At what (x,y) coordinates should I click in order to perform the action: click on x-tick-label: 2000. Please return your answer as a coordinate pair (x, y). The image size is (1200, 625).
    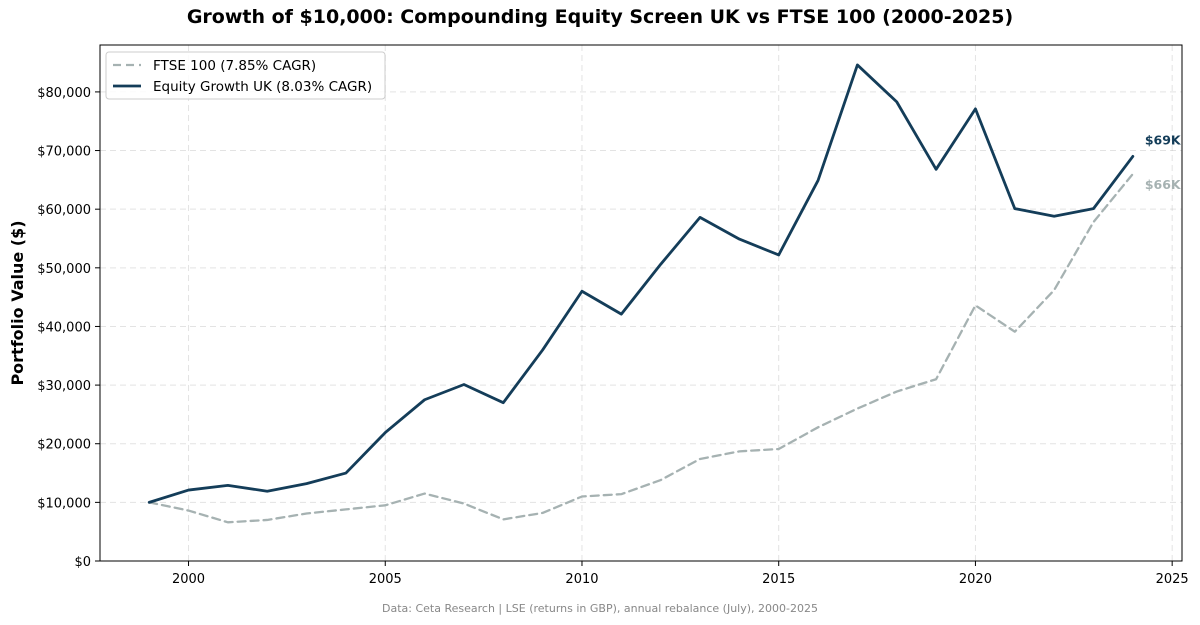
    Looking at the image, I should click on (188, 579).